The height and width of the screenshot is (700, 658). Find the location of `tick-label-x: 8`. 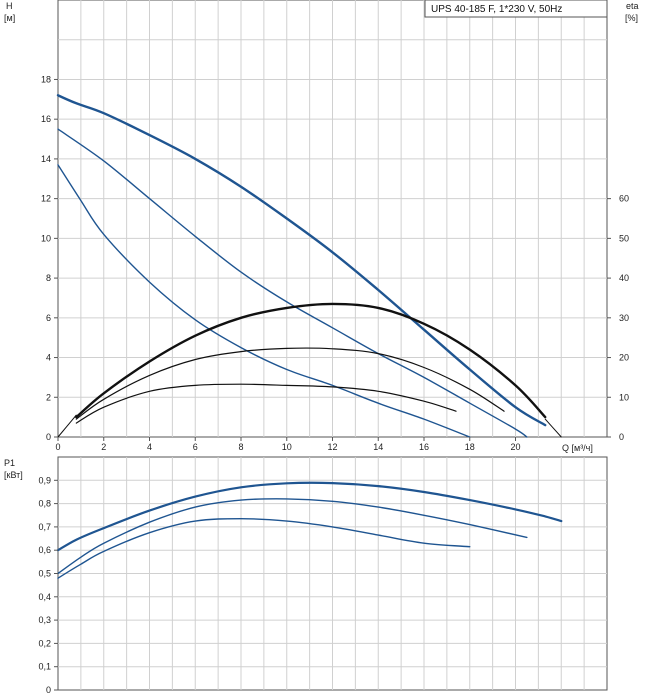

tick-label-x: 8 is located at coordinates (240, 447).